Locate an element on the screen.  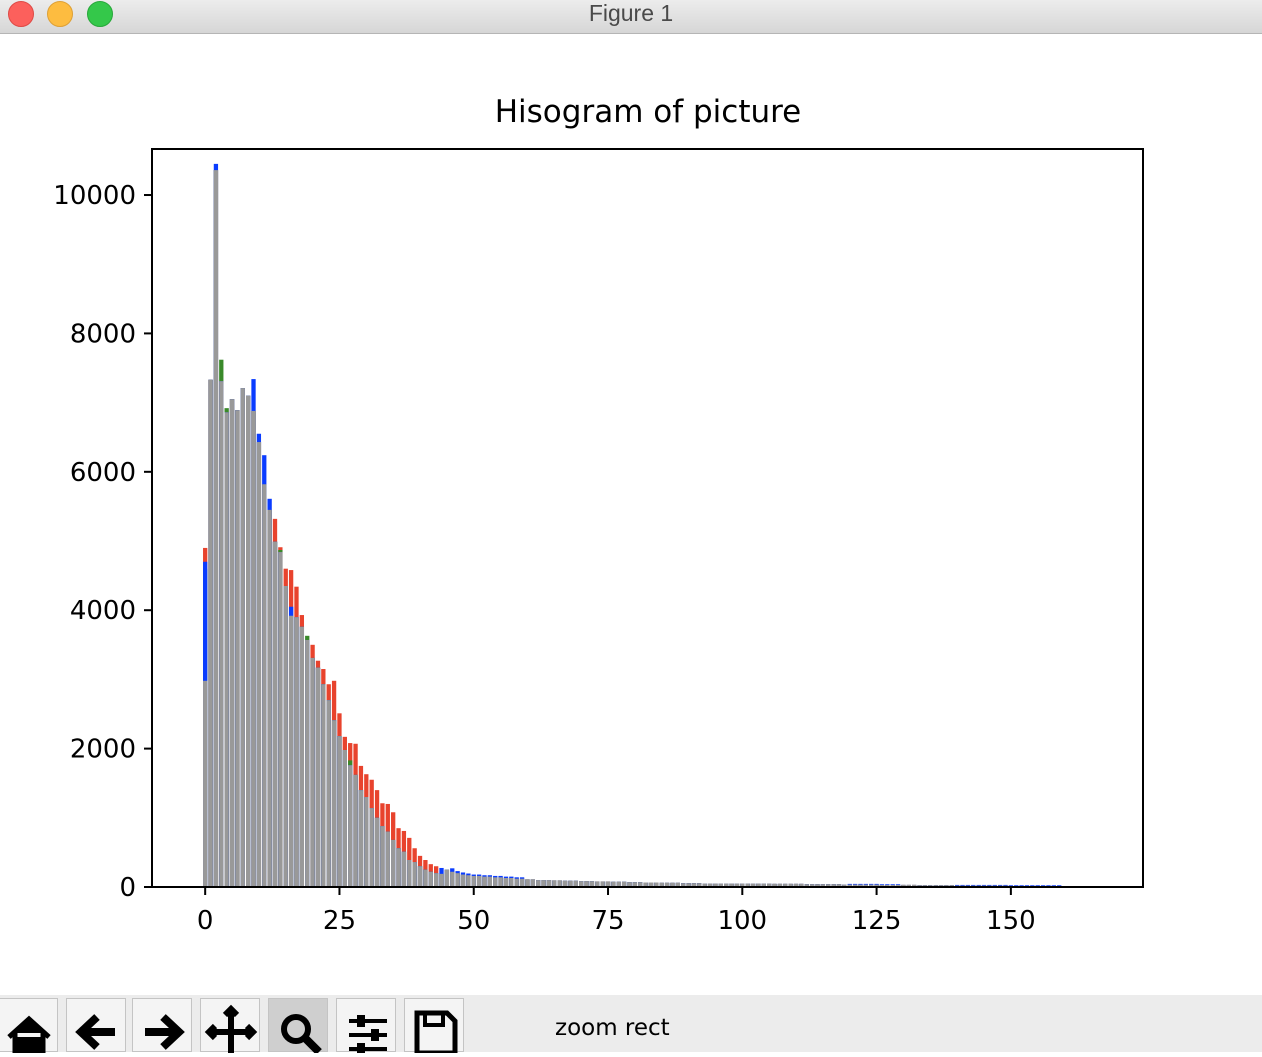
configure-button is located at coordinates (366, 1025).